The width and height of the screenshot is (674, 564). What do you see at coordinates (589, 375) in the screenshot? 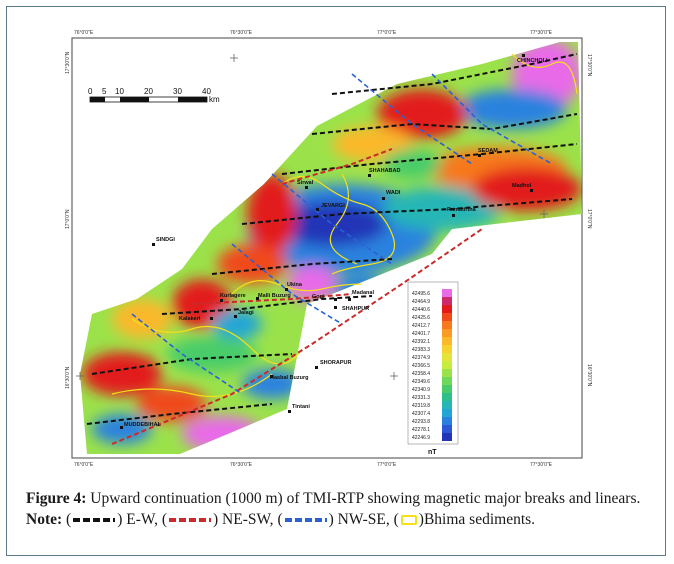
I see `coord-right-2: 16°30'0"N` at bounding box center [589, 375].